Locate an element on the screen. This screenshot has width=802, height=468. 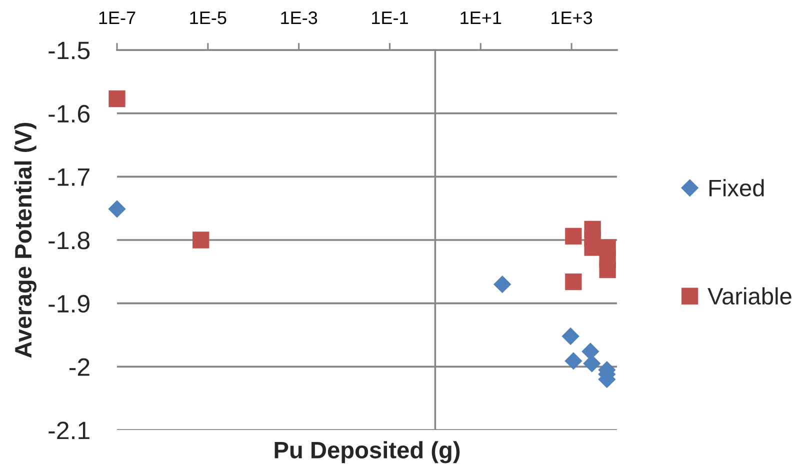
x-axis-title: Pu Deposited (g) is located at coordinates (367, 452).